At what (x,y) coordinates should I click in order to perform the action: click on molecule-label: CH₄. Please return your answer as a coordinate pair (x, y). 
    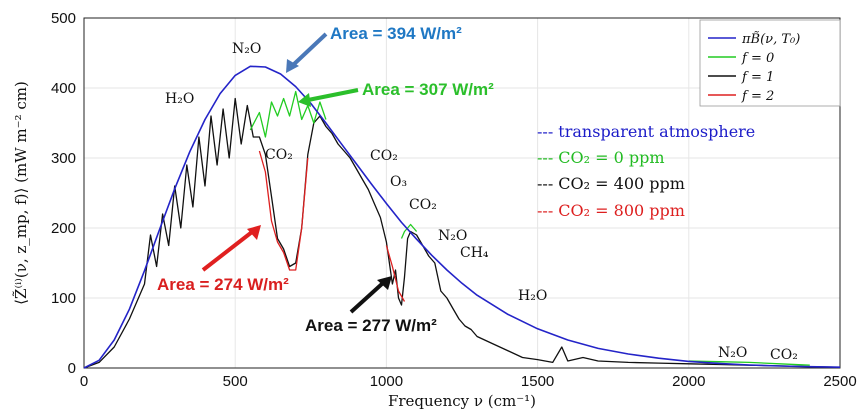
    Looking at the image, I should click on (474, 253).